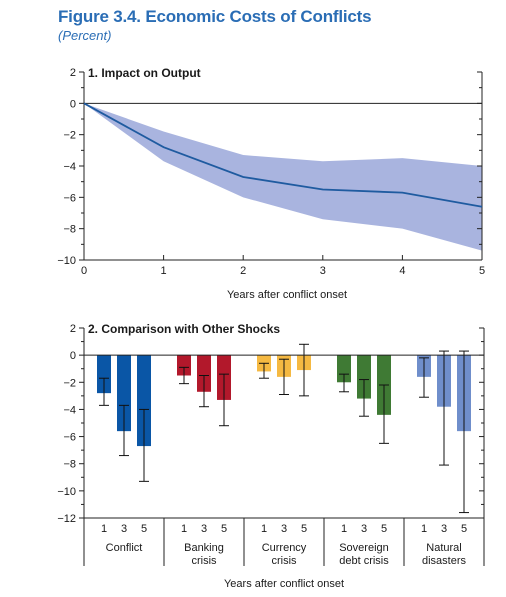 The image size is (506, 597). What do you see at coordinates (84, 271) in the screenshot?
I see `x-tick-label: 0` at bounding box center [84, 271].